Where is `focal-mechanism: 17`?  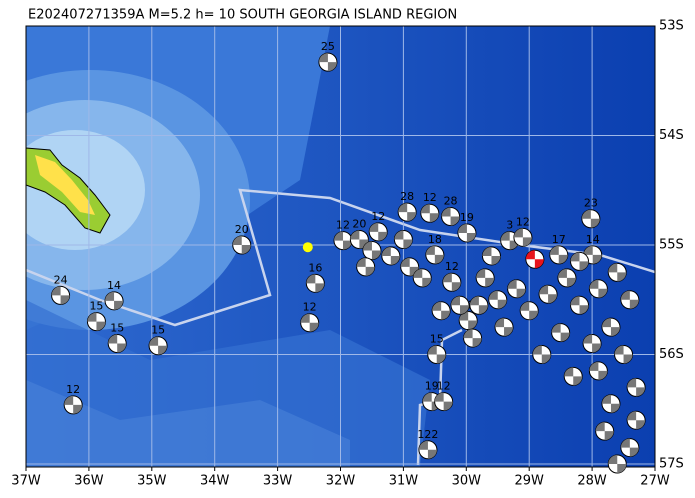 focal-mechanism: 17 is located at coordinates (559, 249).